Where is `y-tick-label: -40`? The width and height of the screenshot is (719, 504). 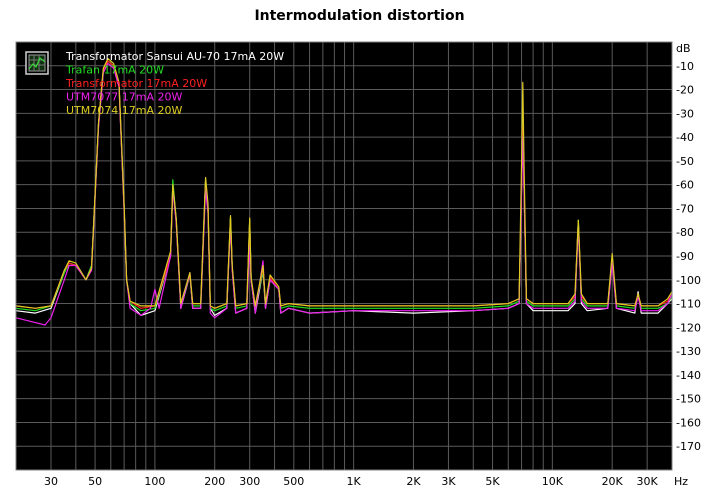
y-tick-label: -40 is located at coordinates (685, 137).